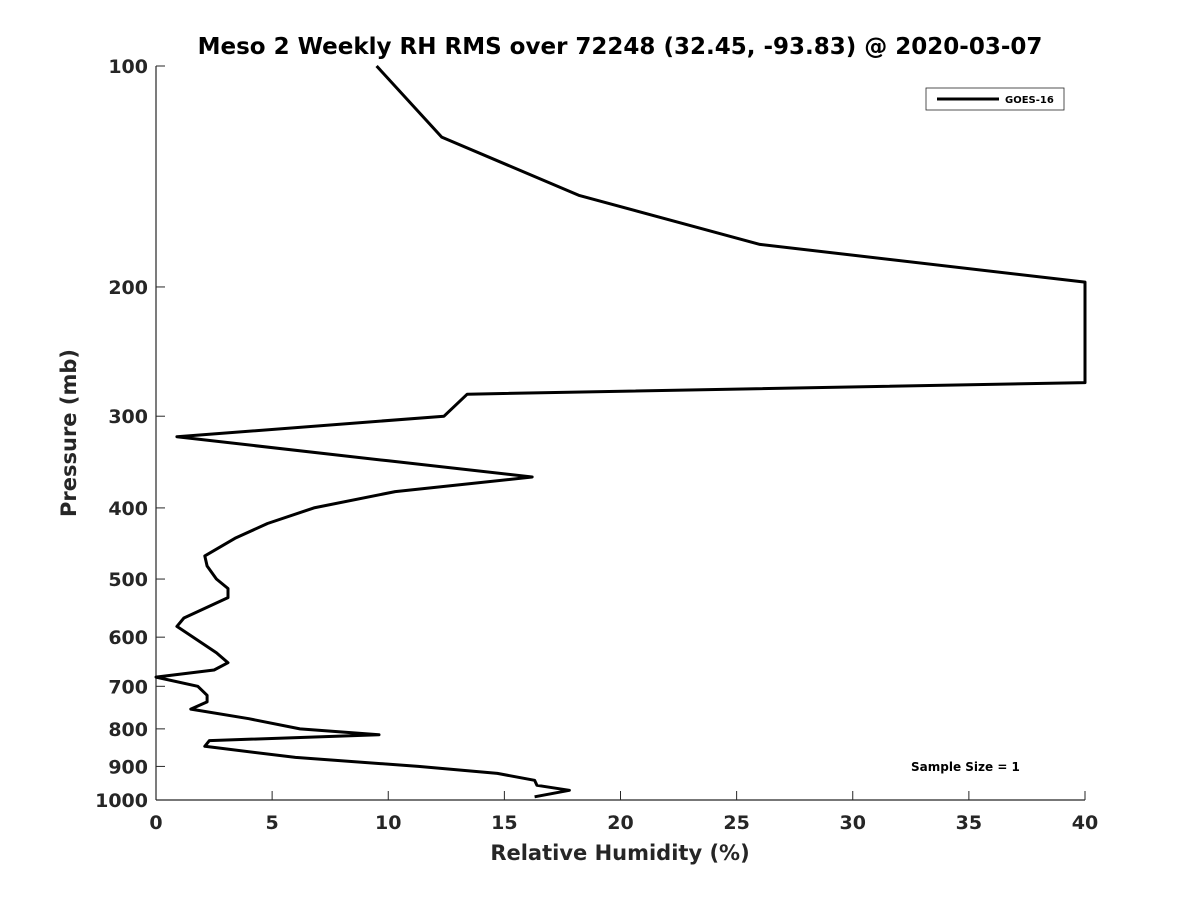 The height and width of the screenshot is (900, 1200). Describe the element at coordinates (155, 823) in the screenshot. I see `x-tick-label: 0` at that location.